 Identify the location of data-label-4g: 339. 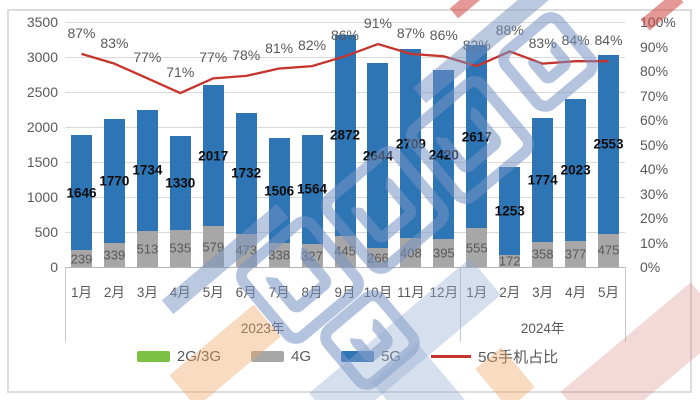
(114, 255).